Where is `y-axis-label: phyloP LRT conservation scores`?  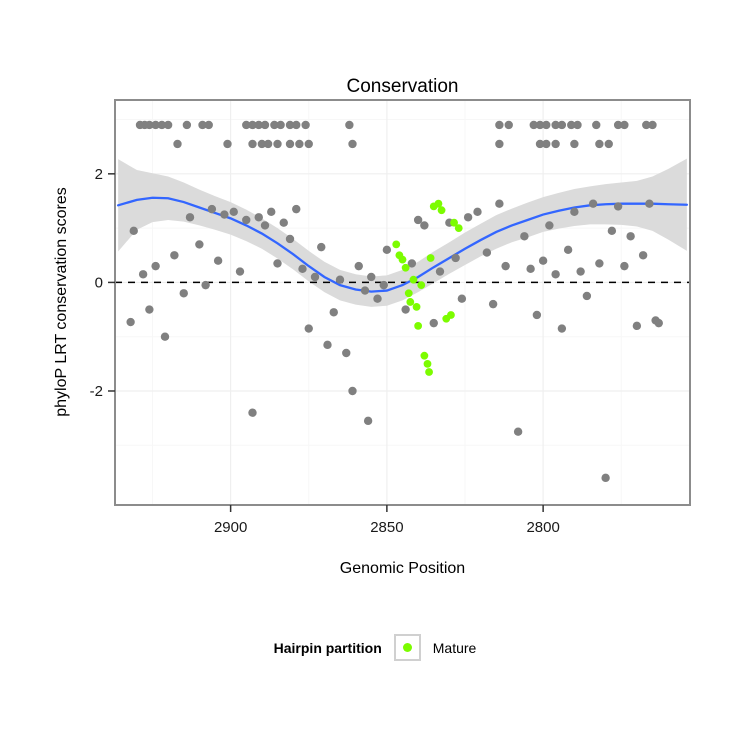 y-axis-label: phyloP LRT conservation scores is located at coordinates (61, 302).